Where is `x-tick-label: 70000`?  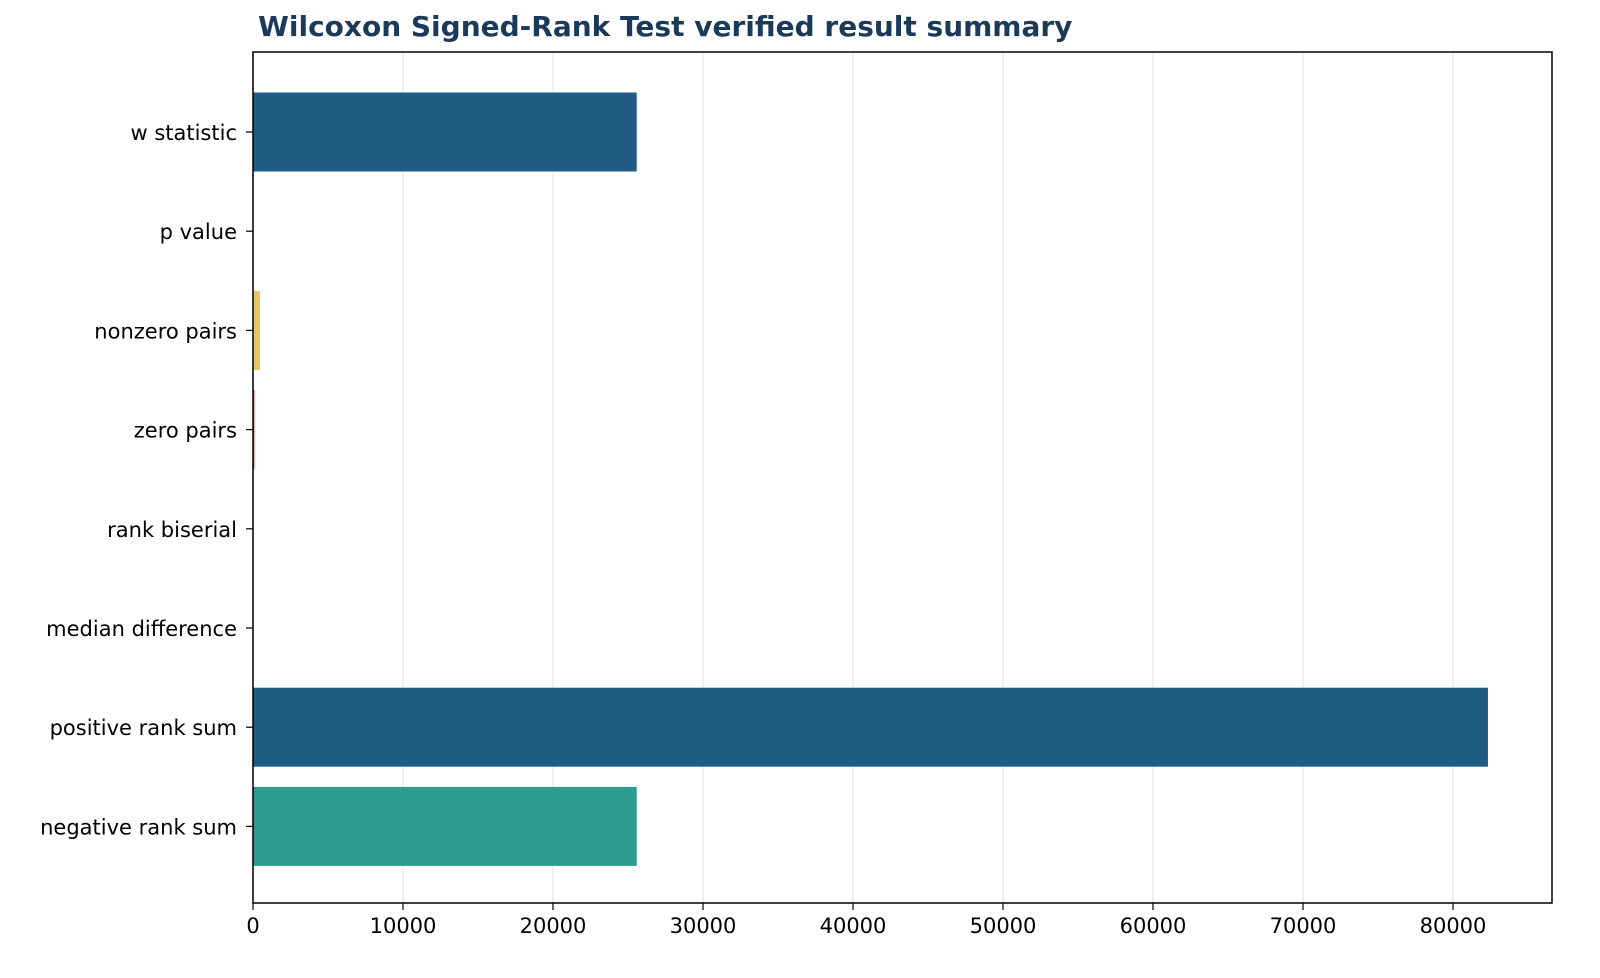 x-tick-label: 70000 is located at coordinates (1303, 926).